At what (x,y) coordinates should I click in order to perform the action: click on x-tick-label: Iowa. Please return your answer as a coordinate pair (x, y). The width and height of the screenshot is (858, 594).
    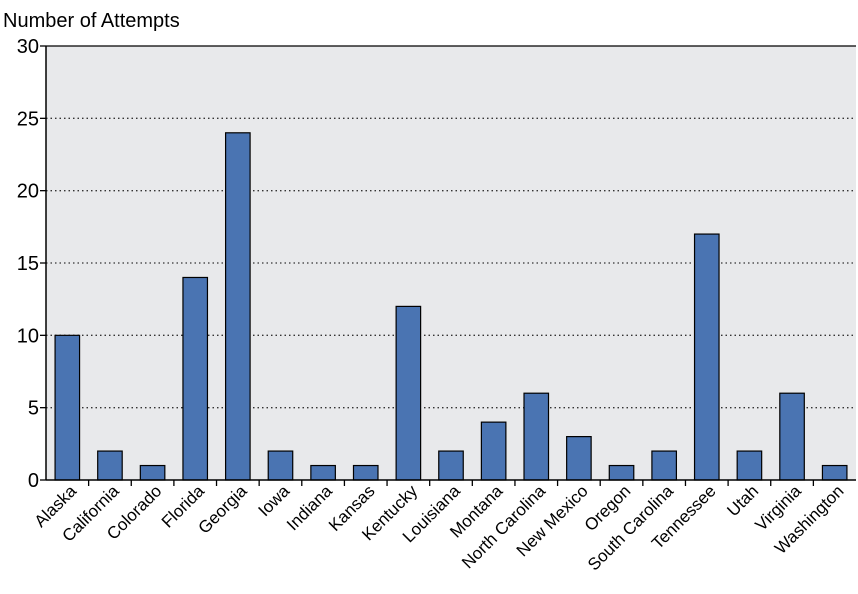
    Looking at the image, I should click on (273, 500).